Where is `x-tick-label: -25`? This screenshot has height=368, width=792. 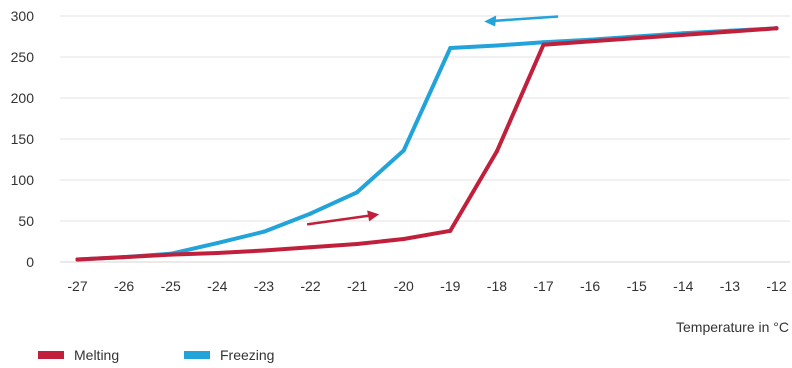
x-tick-label: -25 is located at coordinates (171, 286).